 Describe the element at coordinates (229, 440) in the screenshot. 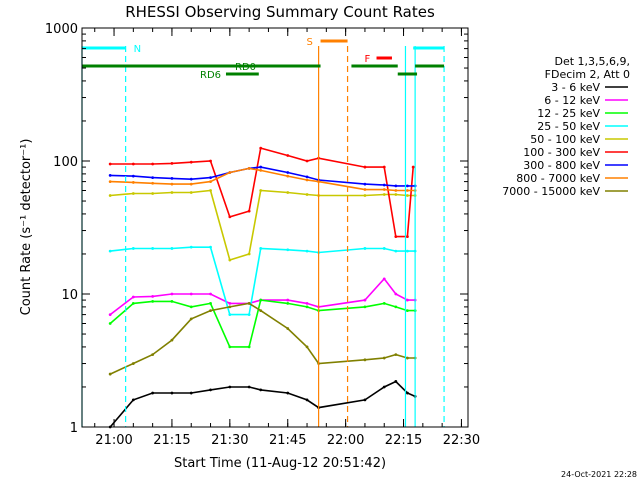

I see `x-tick-label: 21:30` at that location.